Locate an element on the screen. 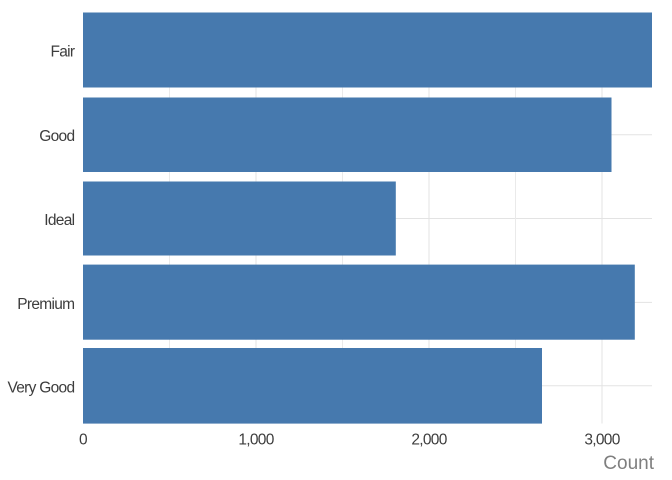 The width and height of the screenshot is (672, 480). svg-text: Very Good is located at coordinates (40, 388).